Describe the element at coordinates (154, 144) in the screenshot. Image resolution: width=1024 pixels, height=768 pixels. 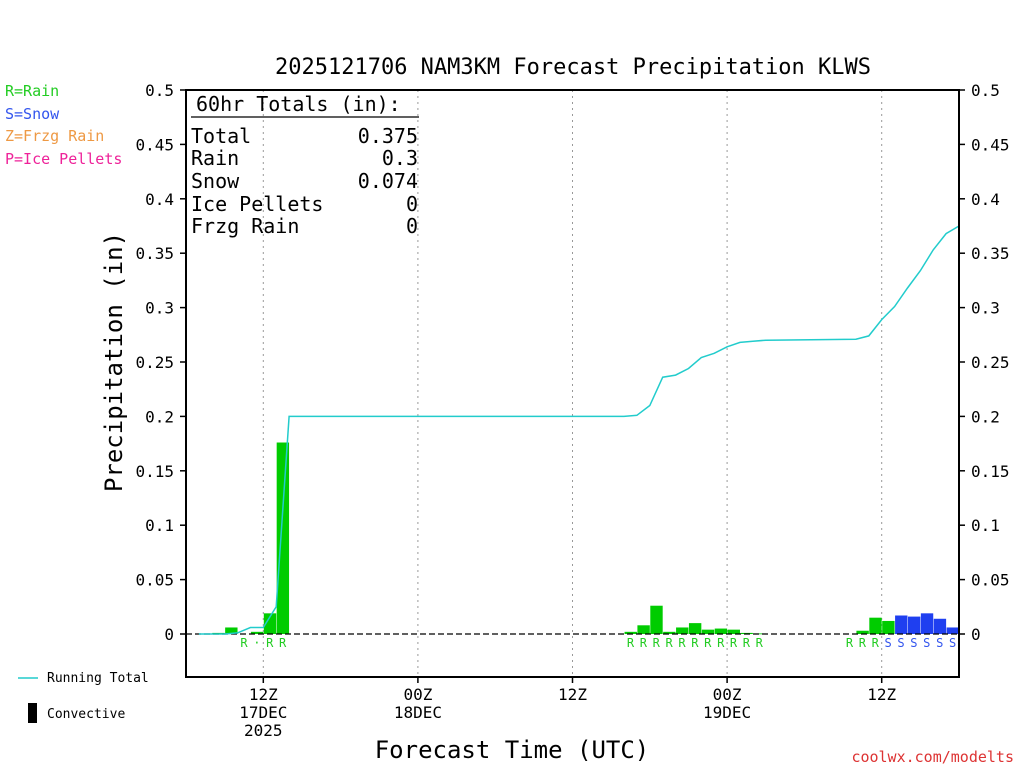
I see `y-tick-label-left: 0.45` at that location.